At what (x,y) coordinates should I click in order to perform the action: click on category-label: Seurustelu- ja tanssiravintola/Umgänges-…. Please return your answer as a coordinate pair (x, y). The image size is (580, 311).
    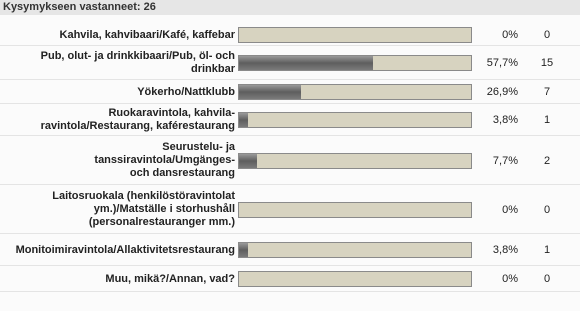
    Looking at the image, I should click on (164, 160).